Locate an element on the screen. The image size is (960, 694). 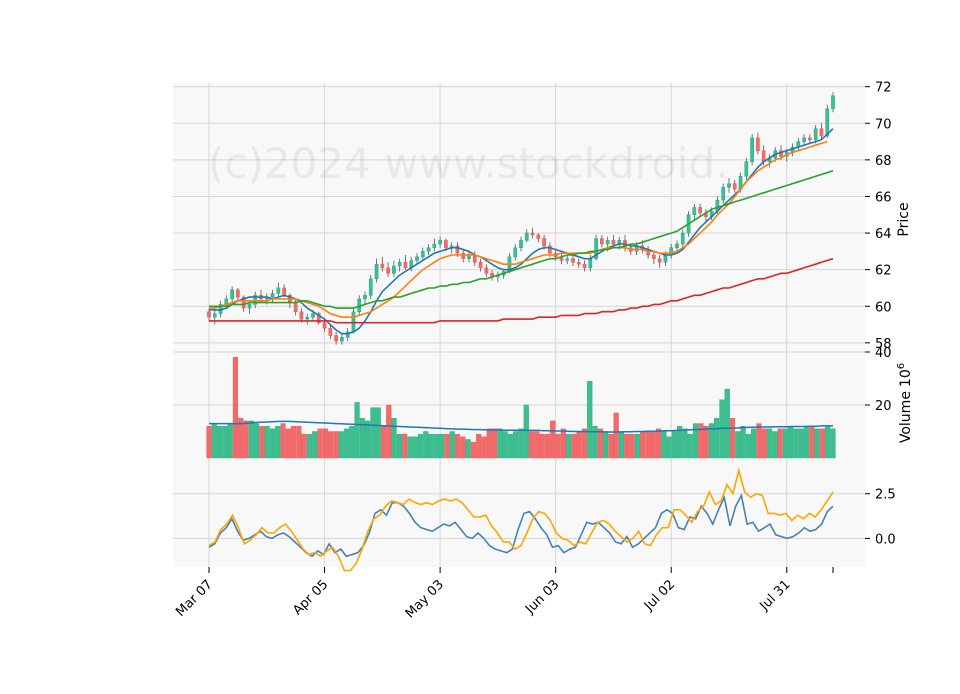
volume-axis-unit: 10 is located at coordinates (906, 378).